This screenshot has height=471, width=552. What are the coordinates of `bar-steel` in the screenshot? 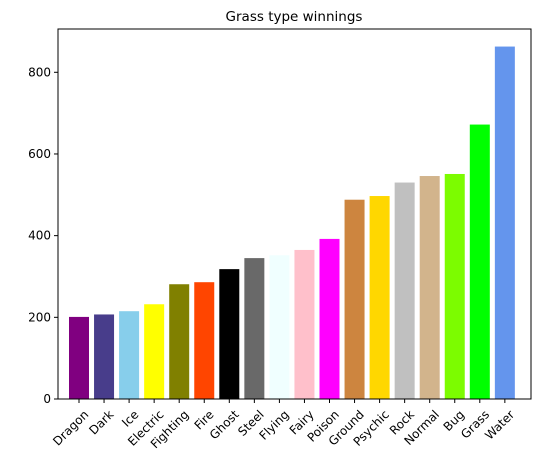 It's located at (254, 328).